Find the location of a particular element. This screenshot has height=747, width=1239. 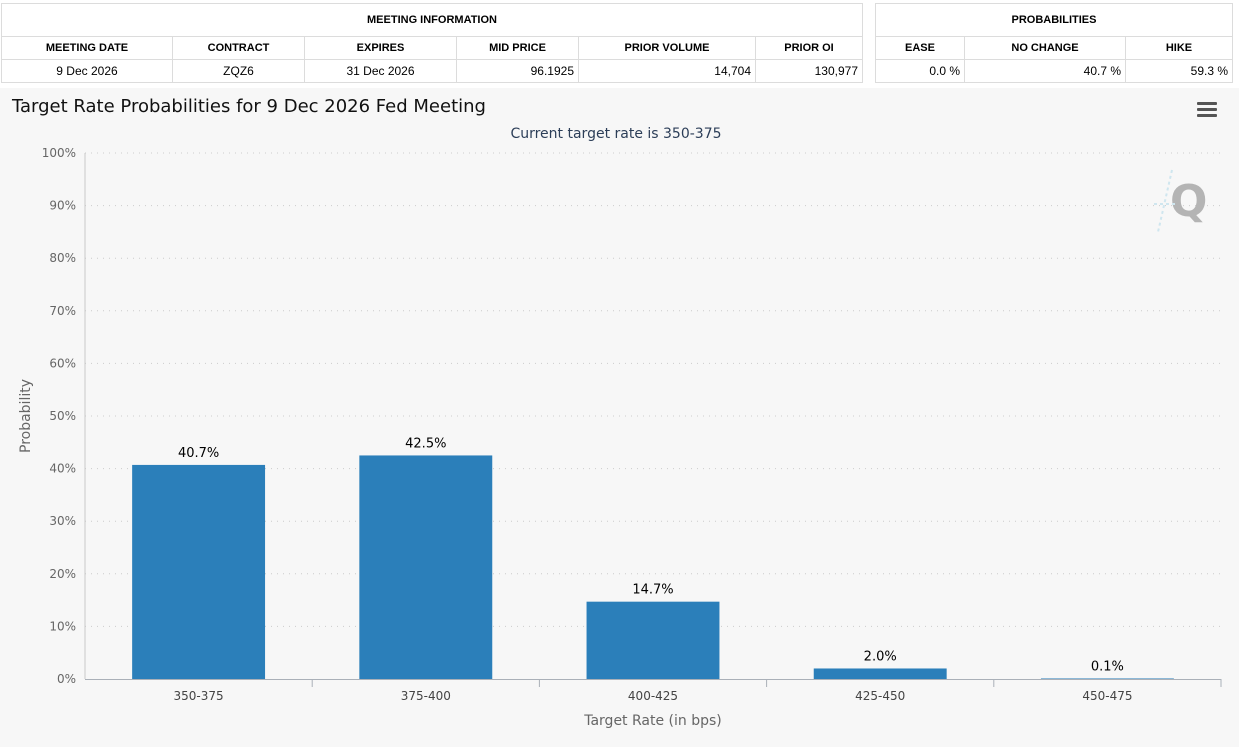

header-prior-volume: PRIOR VOLUME is located at coordinates (667, 48).